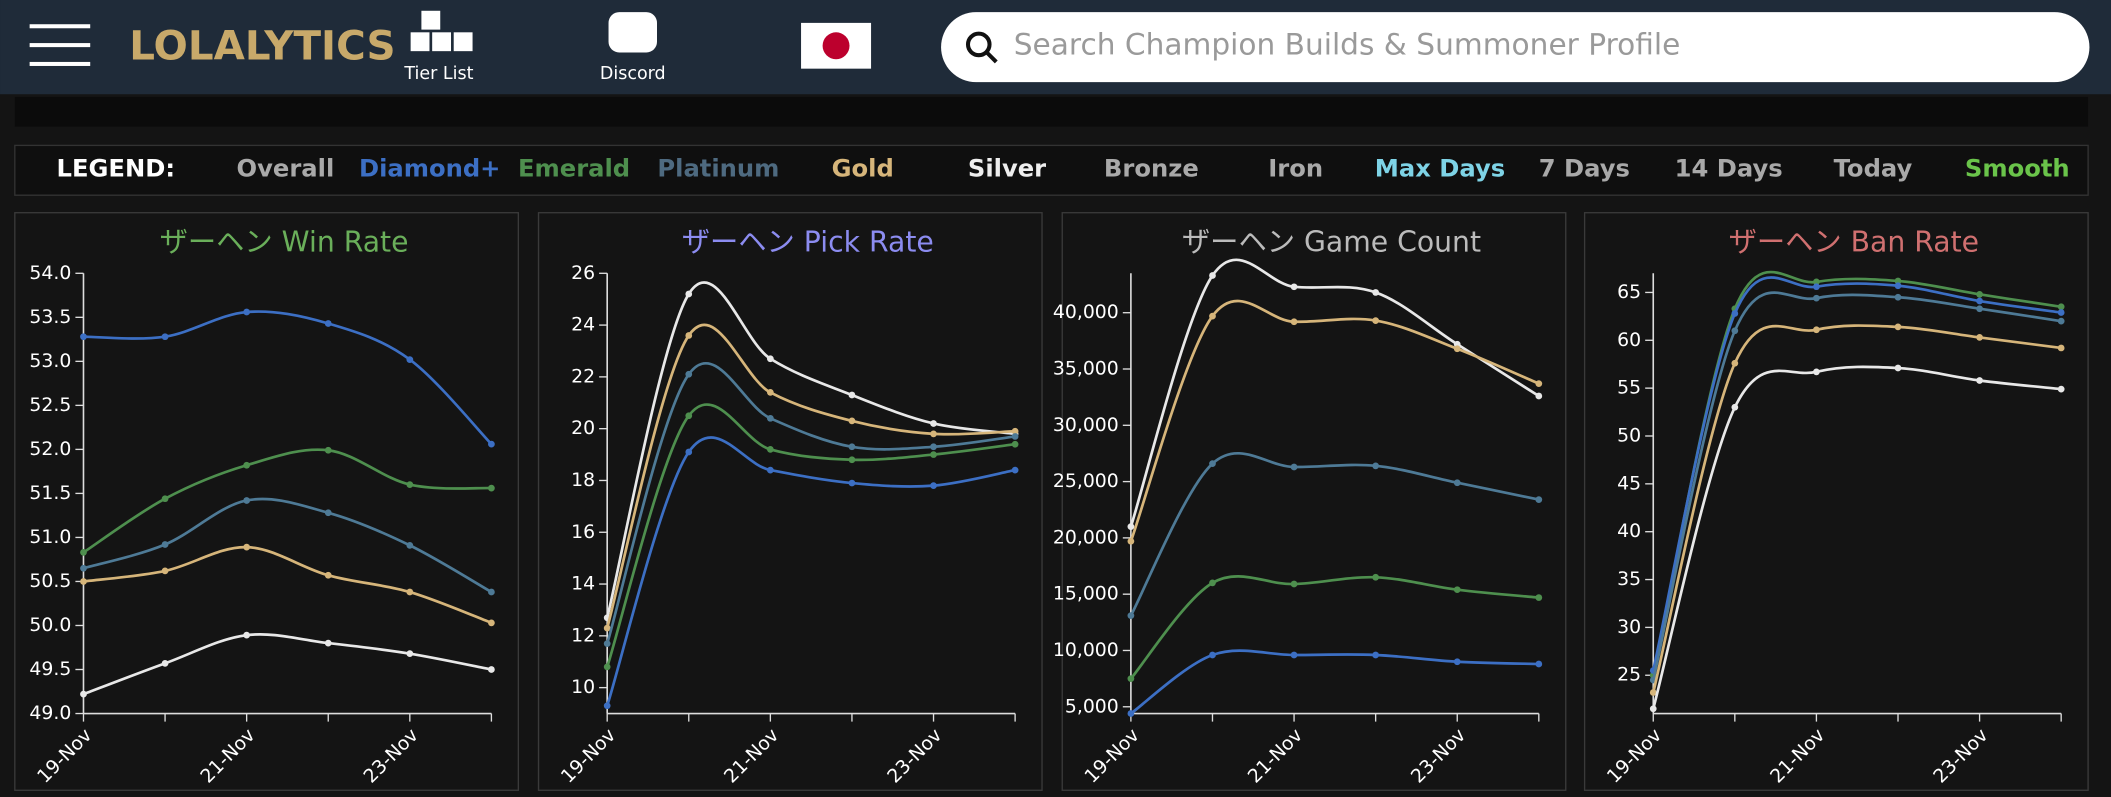 The image size is (2111, 797). I want to click on legend-item: 14 Days, so click(1729, 169).